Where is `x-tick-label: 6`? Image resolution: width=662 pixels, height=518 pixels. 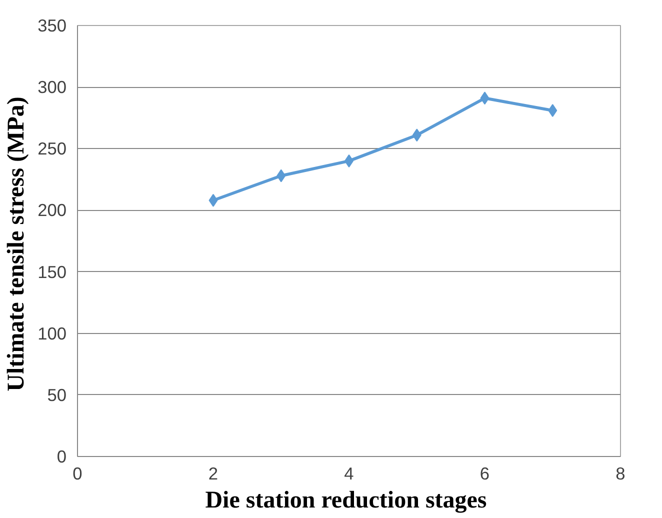 x-tick-label: 6 is located at coordinates (485, 474).